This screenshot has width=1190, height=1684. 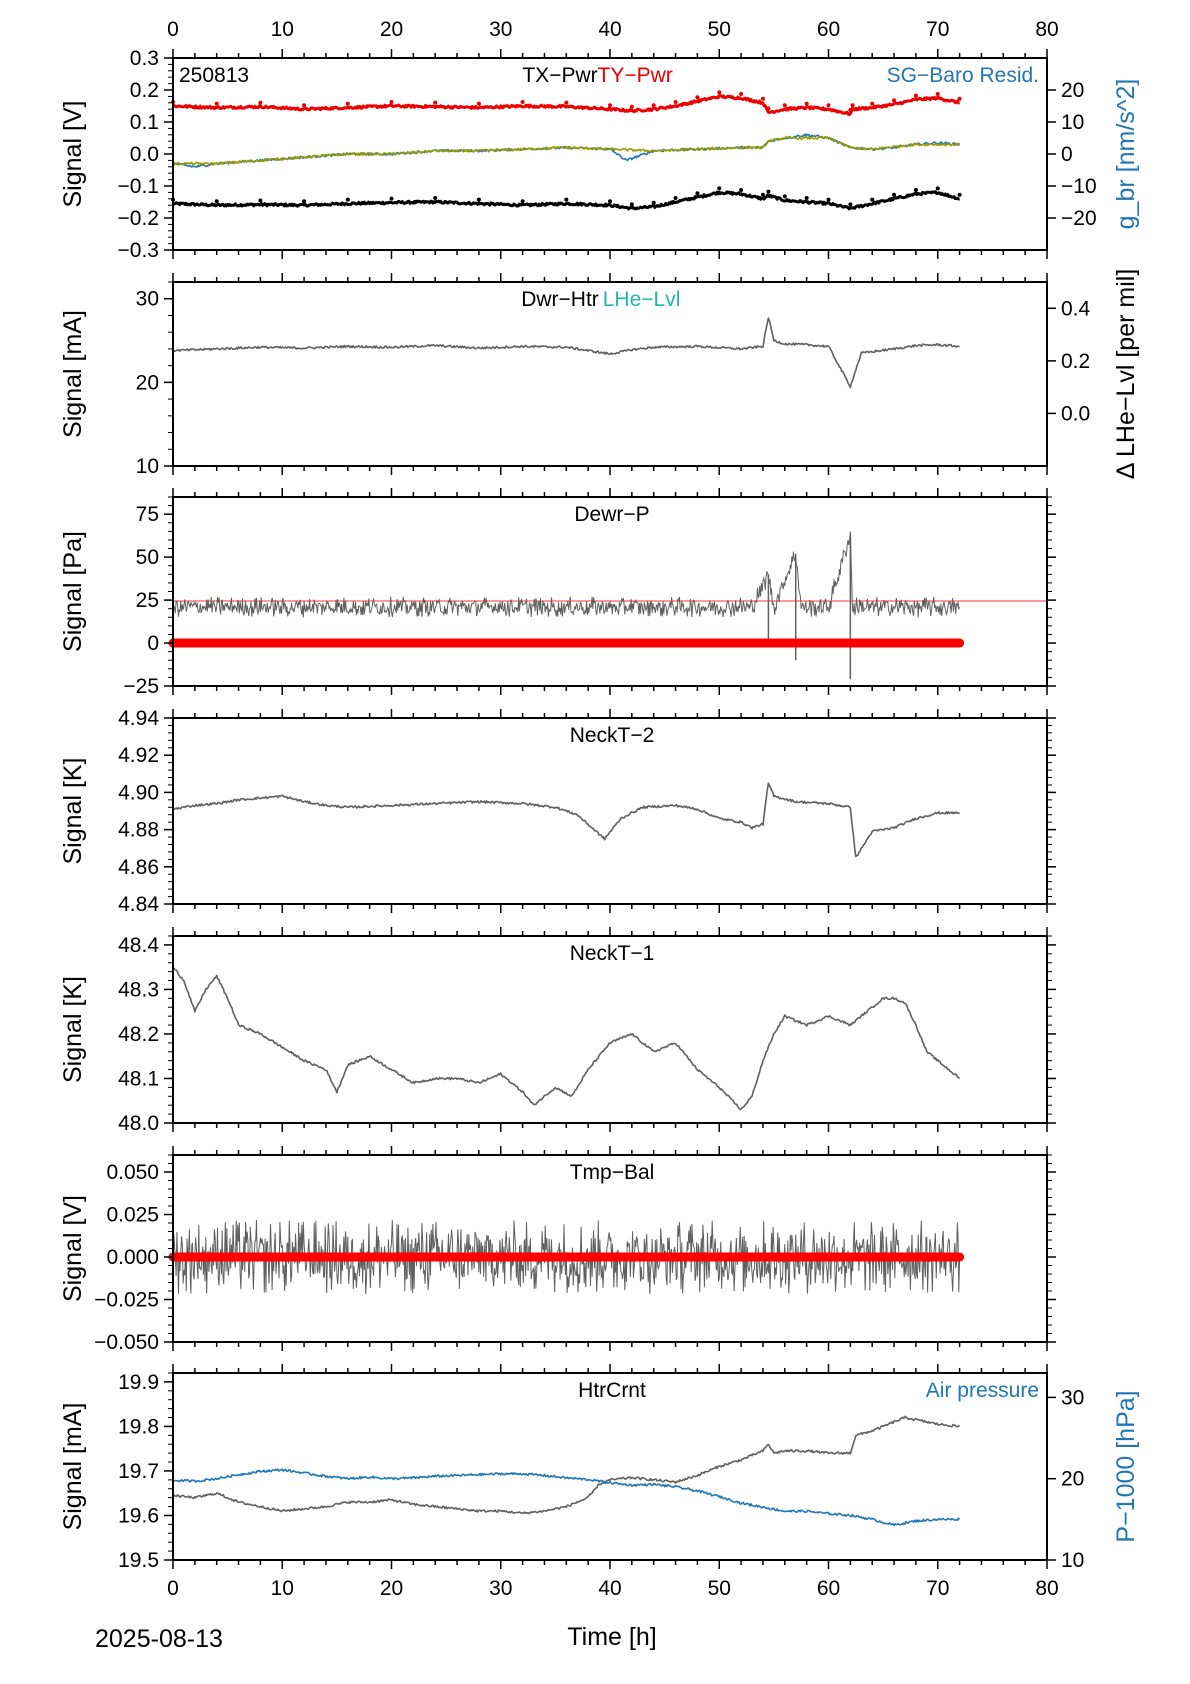 What do you see at coordinates (1126, 154) in the screenshot?
I see `y2-axis-label: g_br [nm/s^2]` at bounding box center [1126, 154].